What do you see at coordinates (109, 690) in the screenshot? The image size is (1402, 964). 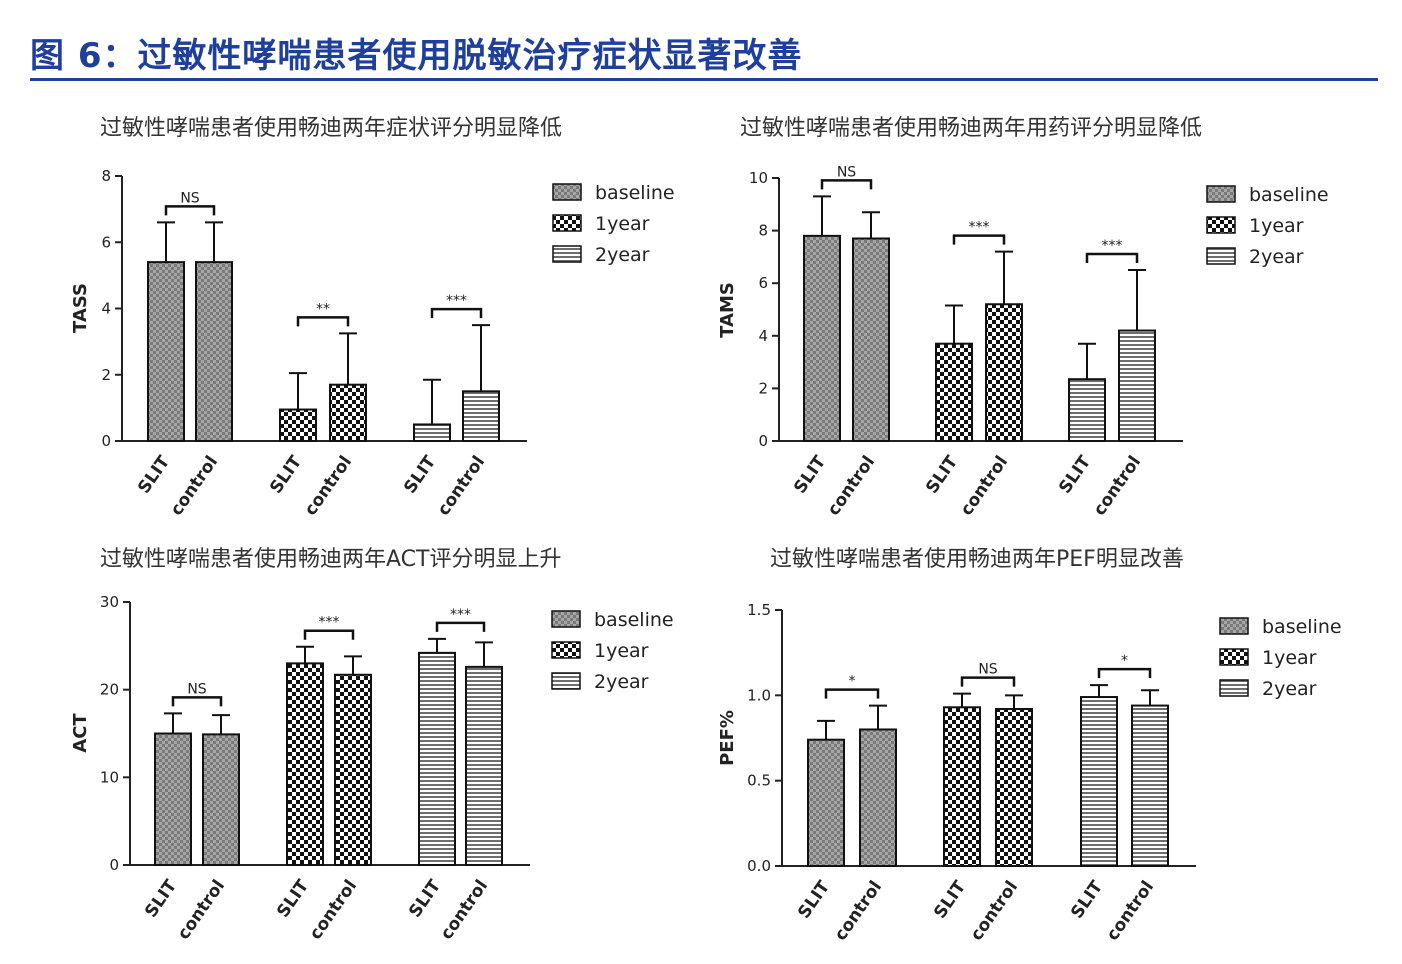 I see `y-tick-label: 20` at bounding box center [109, 690].